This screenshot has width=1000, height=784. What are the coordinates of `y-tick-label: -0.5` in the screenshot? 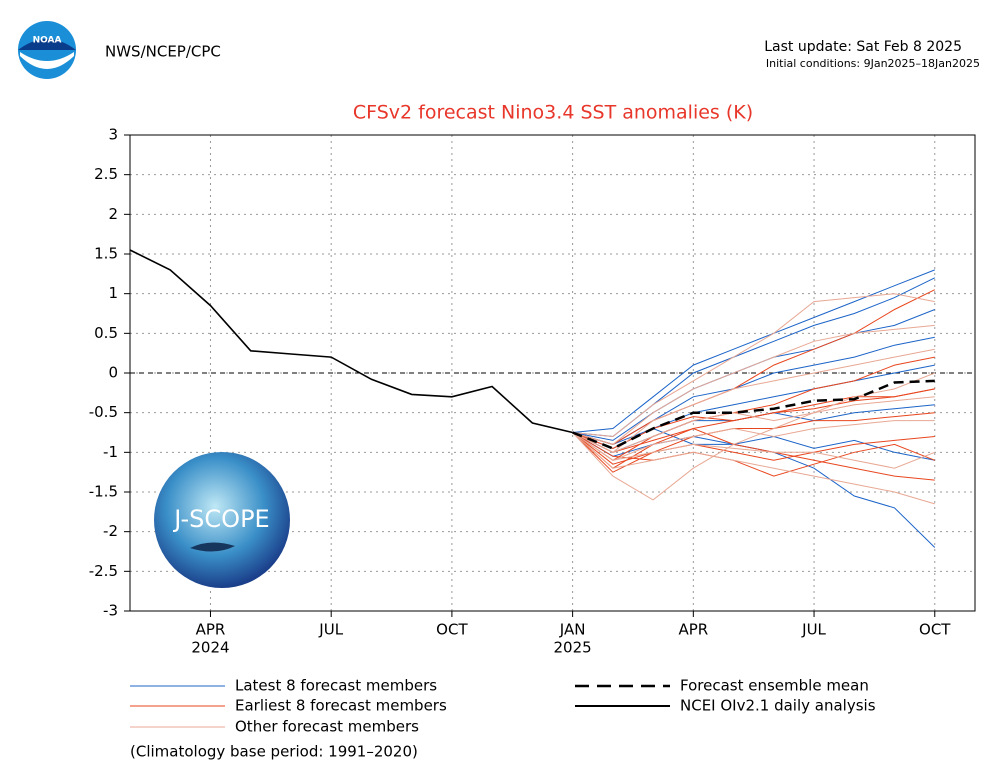 It's located at (103, 412).